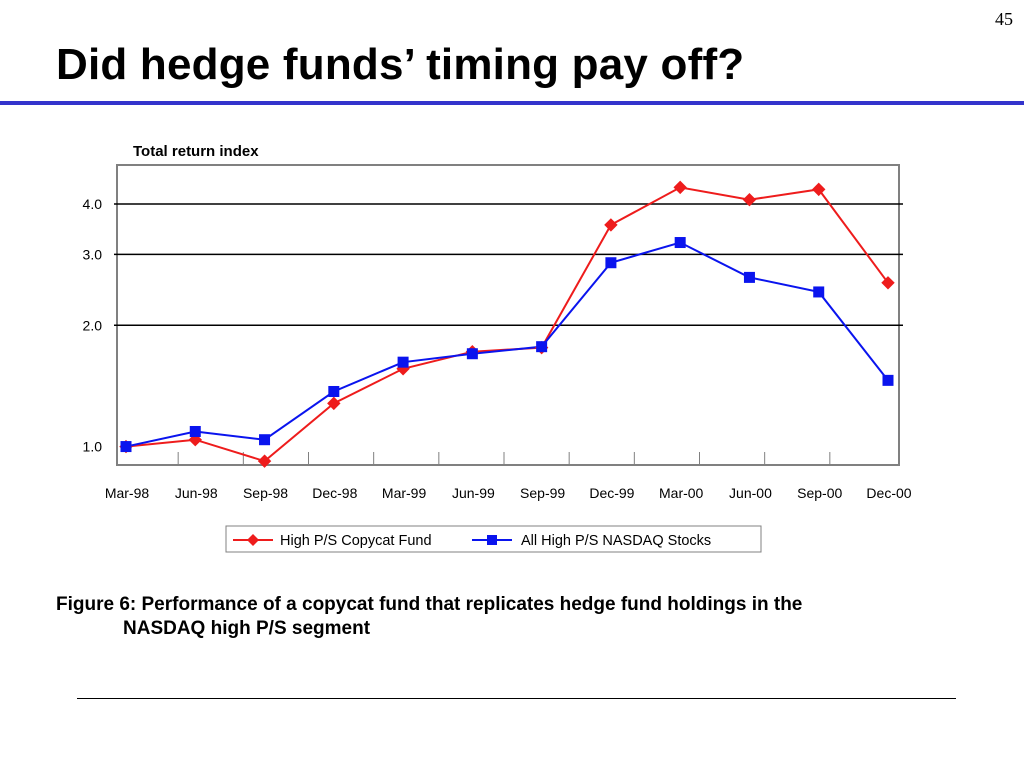 This screenshot has width=1024, height=768. Describe the element at coordinates (356, 541) in the screenshot. I see `legend-label: High P/S Copycat Fund` at that location.